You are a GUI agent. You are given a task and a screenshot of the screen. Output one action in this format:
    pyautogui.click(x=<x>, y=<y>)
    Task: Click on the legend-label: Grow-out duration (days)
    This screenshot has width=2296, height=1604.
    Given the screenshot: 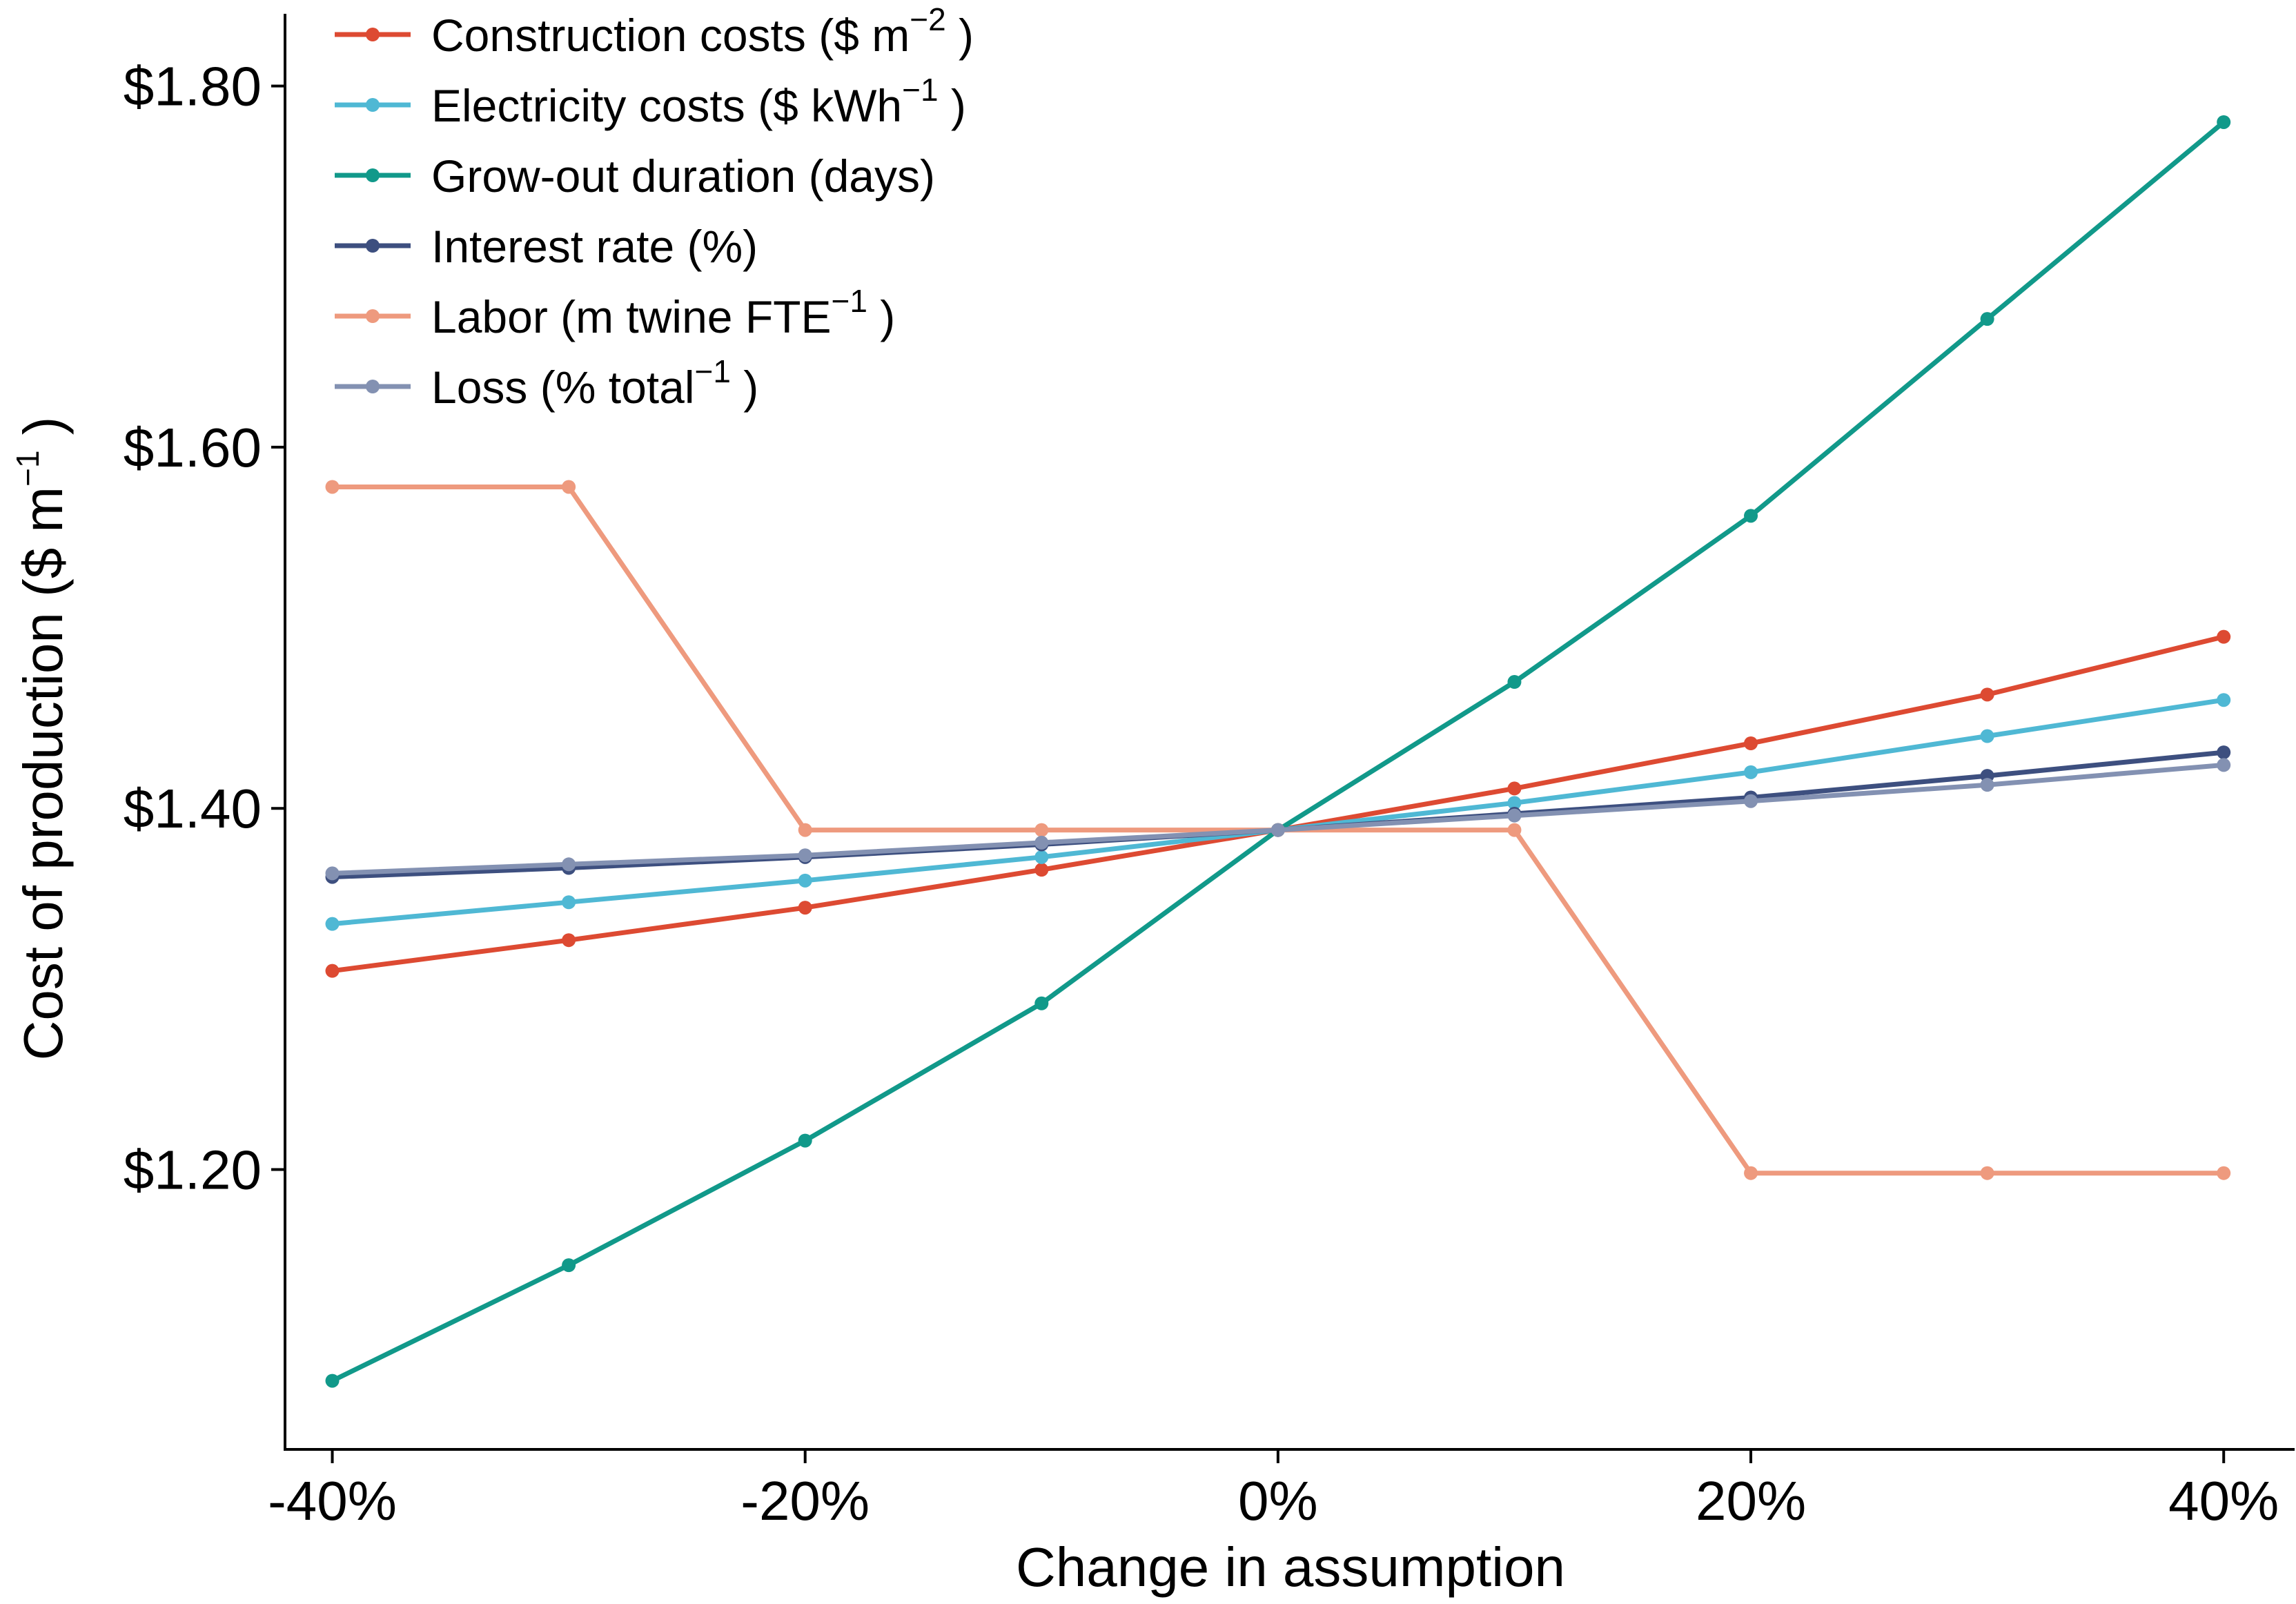 What is the action you would take?
    pyautogui.click(x=683, y=176)
    